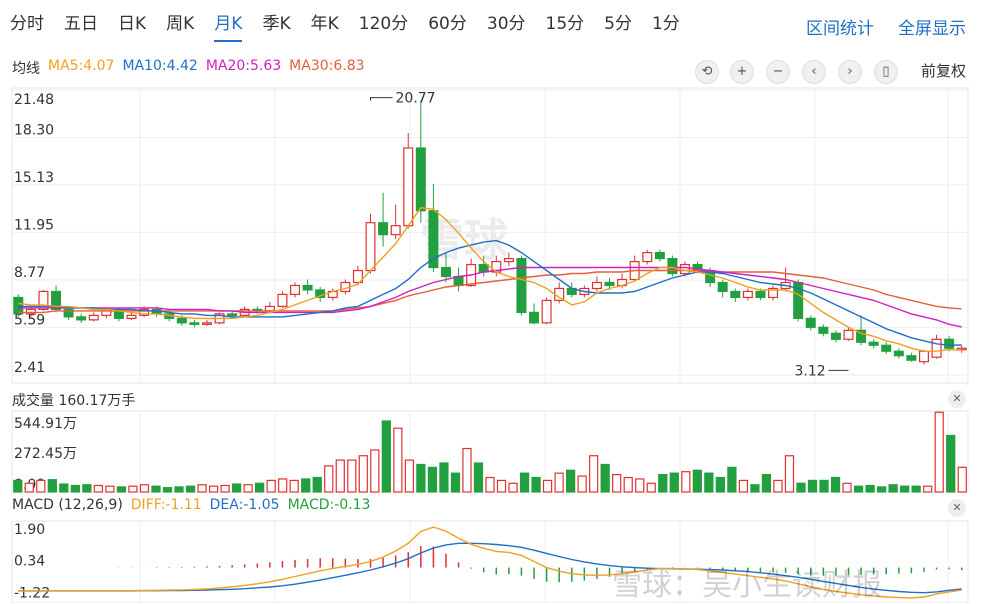  Describe the element at coordinates (45, 454) in the screenshot. I see `volume-tick-1: 272.45万` at that location.